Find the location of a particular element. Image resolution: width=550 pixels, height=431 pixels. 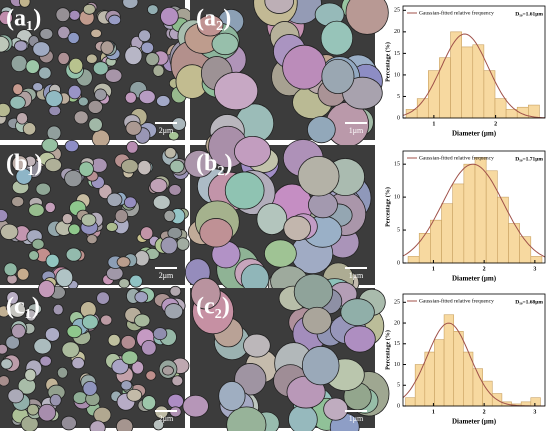

panel-label: (b₁) is located at coordinates (24, 164).